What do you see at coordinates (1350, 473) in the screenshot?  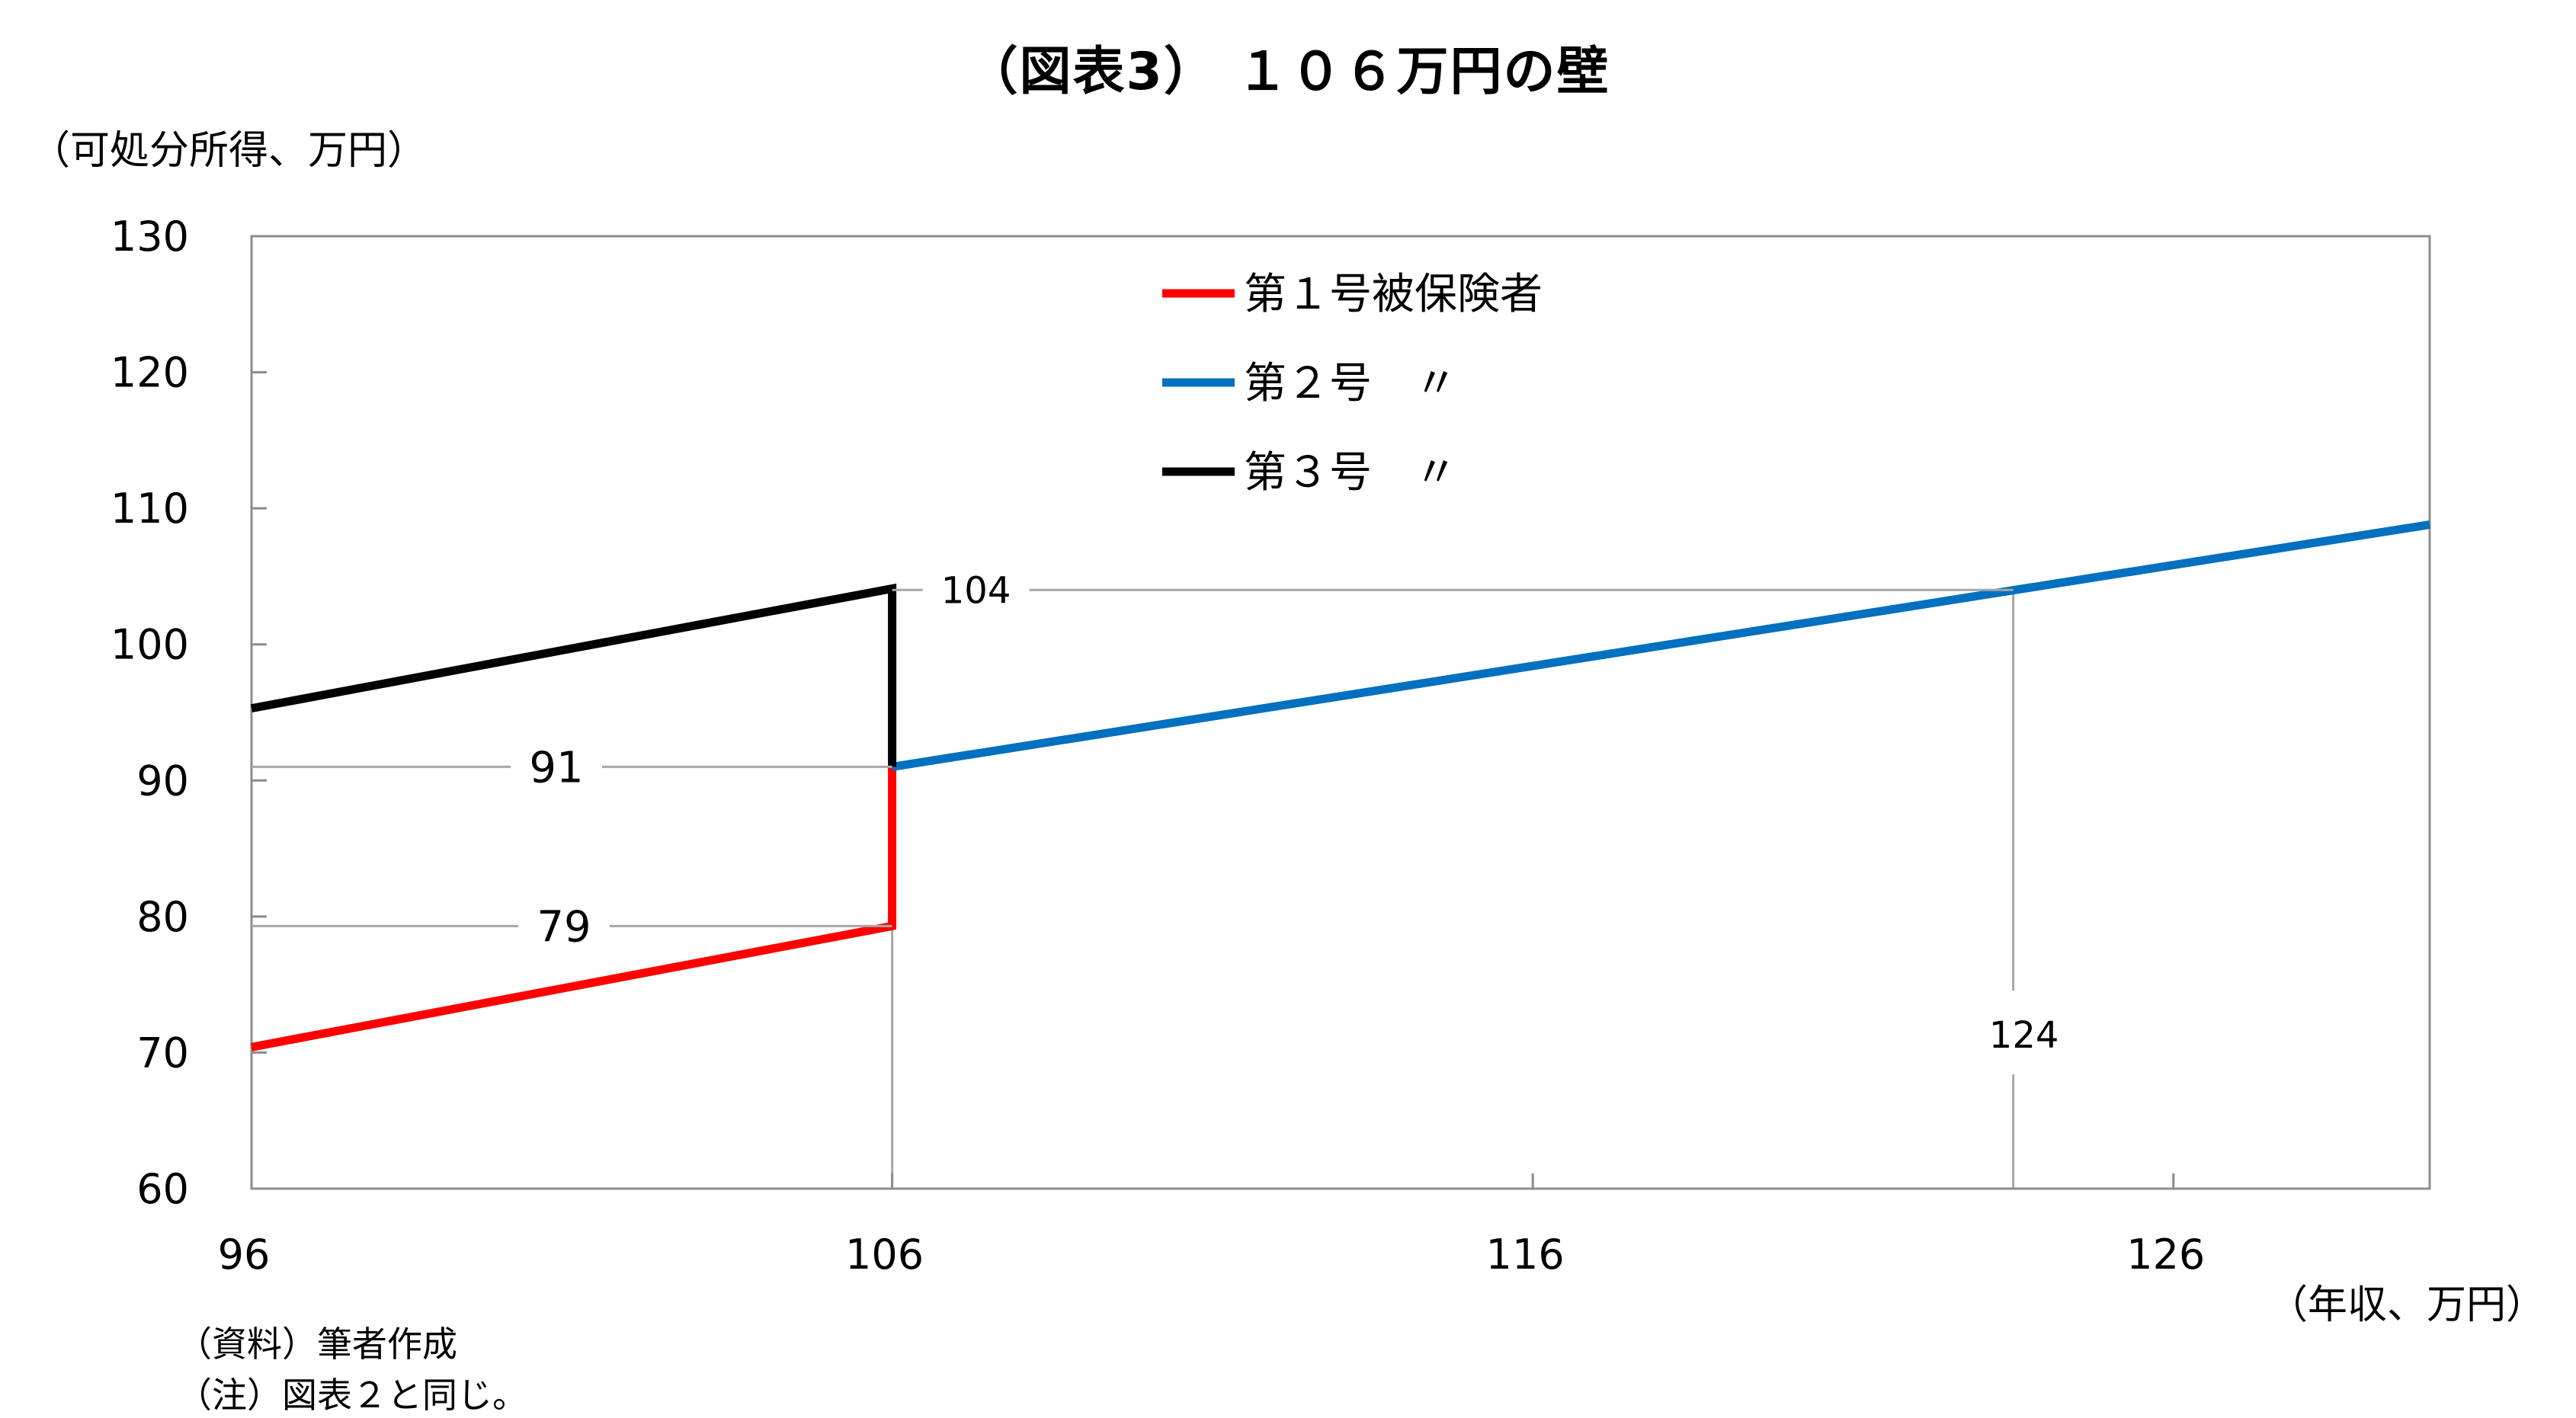 I see `legend-label-3: 第３号 〃` at bounding box center [1350, 473].